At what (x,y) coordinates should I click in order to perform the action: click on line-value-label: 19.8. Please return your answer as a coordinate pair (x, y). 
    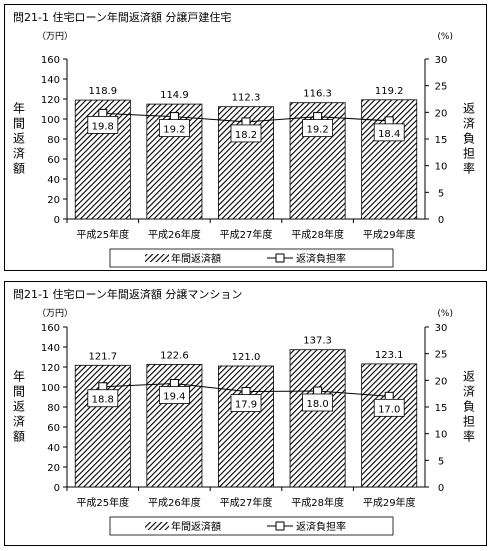
    Looking at the image, I should click on (103, 126).